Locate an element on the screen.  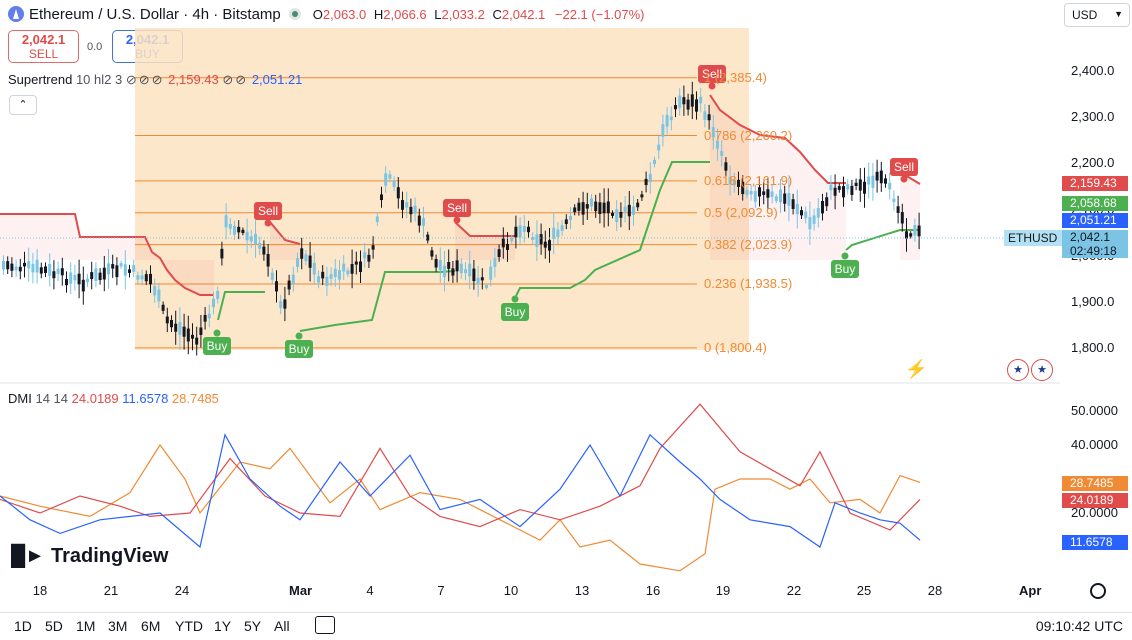
timeframe-button: 5D is located at coordinates (54, 626).